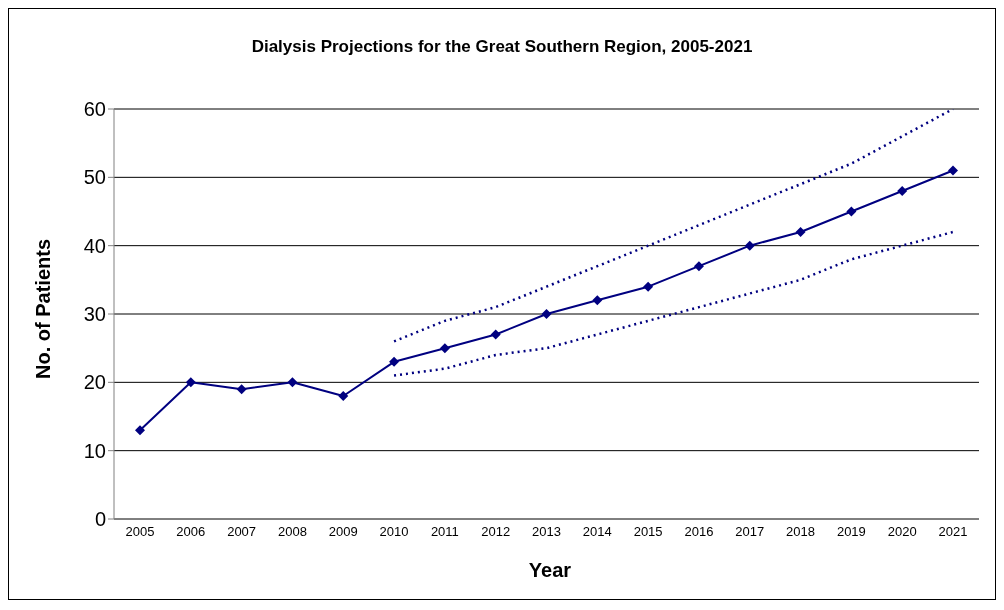 The image size is (1004, 610). What do you see at coordinates (100, 519) in the screenshot?
I see `y-tick-label: 0` at bounding box center [100, 519].